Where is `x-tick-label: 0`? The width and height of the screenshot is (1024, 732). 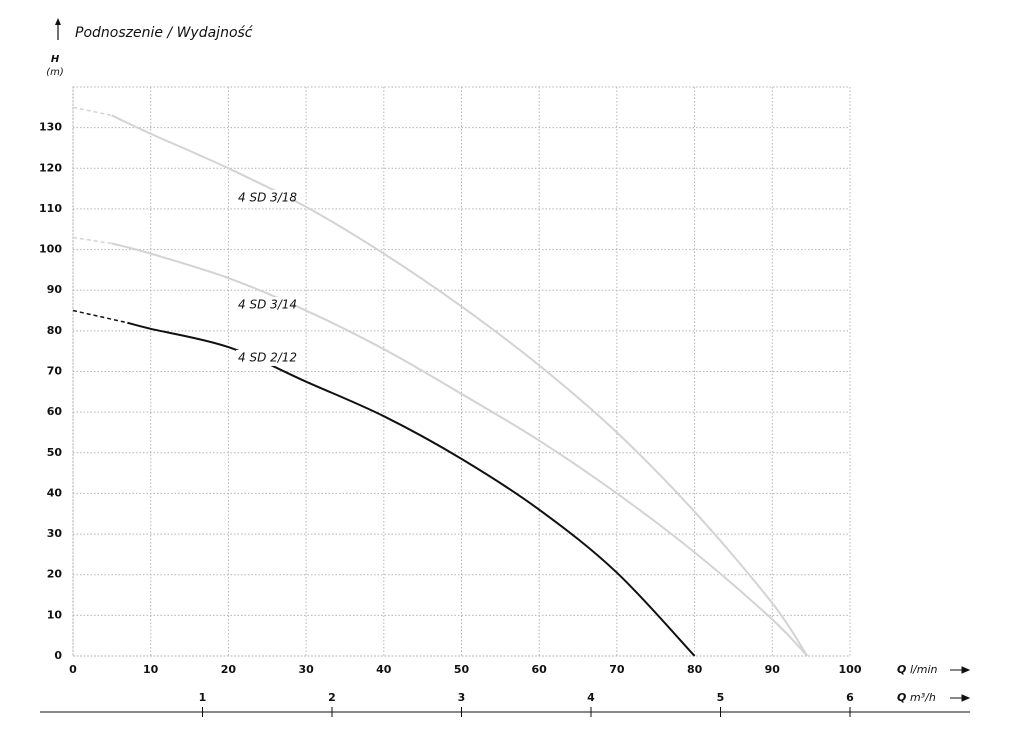
x-tick-label: 0 is located at coordinates (73, 669).